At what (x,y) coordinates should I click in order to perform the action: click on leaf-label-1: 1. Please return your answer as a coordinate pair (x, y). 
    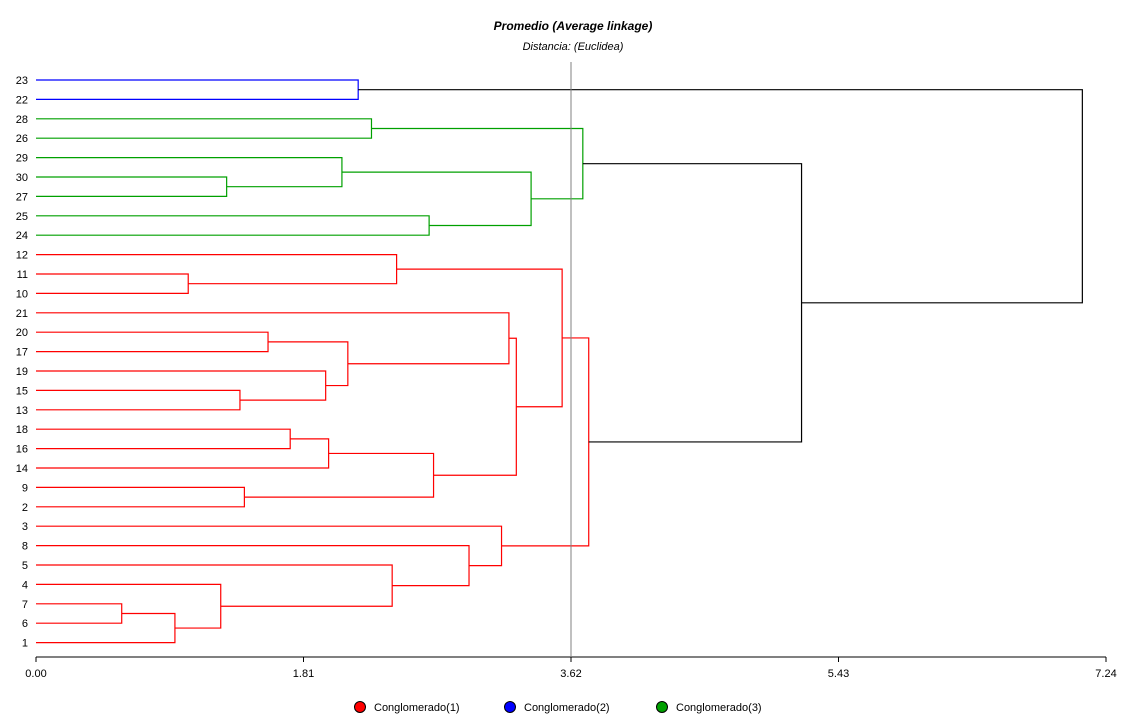
    Looking at the image, I should click on (25, 644).